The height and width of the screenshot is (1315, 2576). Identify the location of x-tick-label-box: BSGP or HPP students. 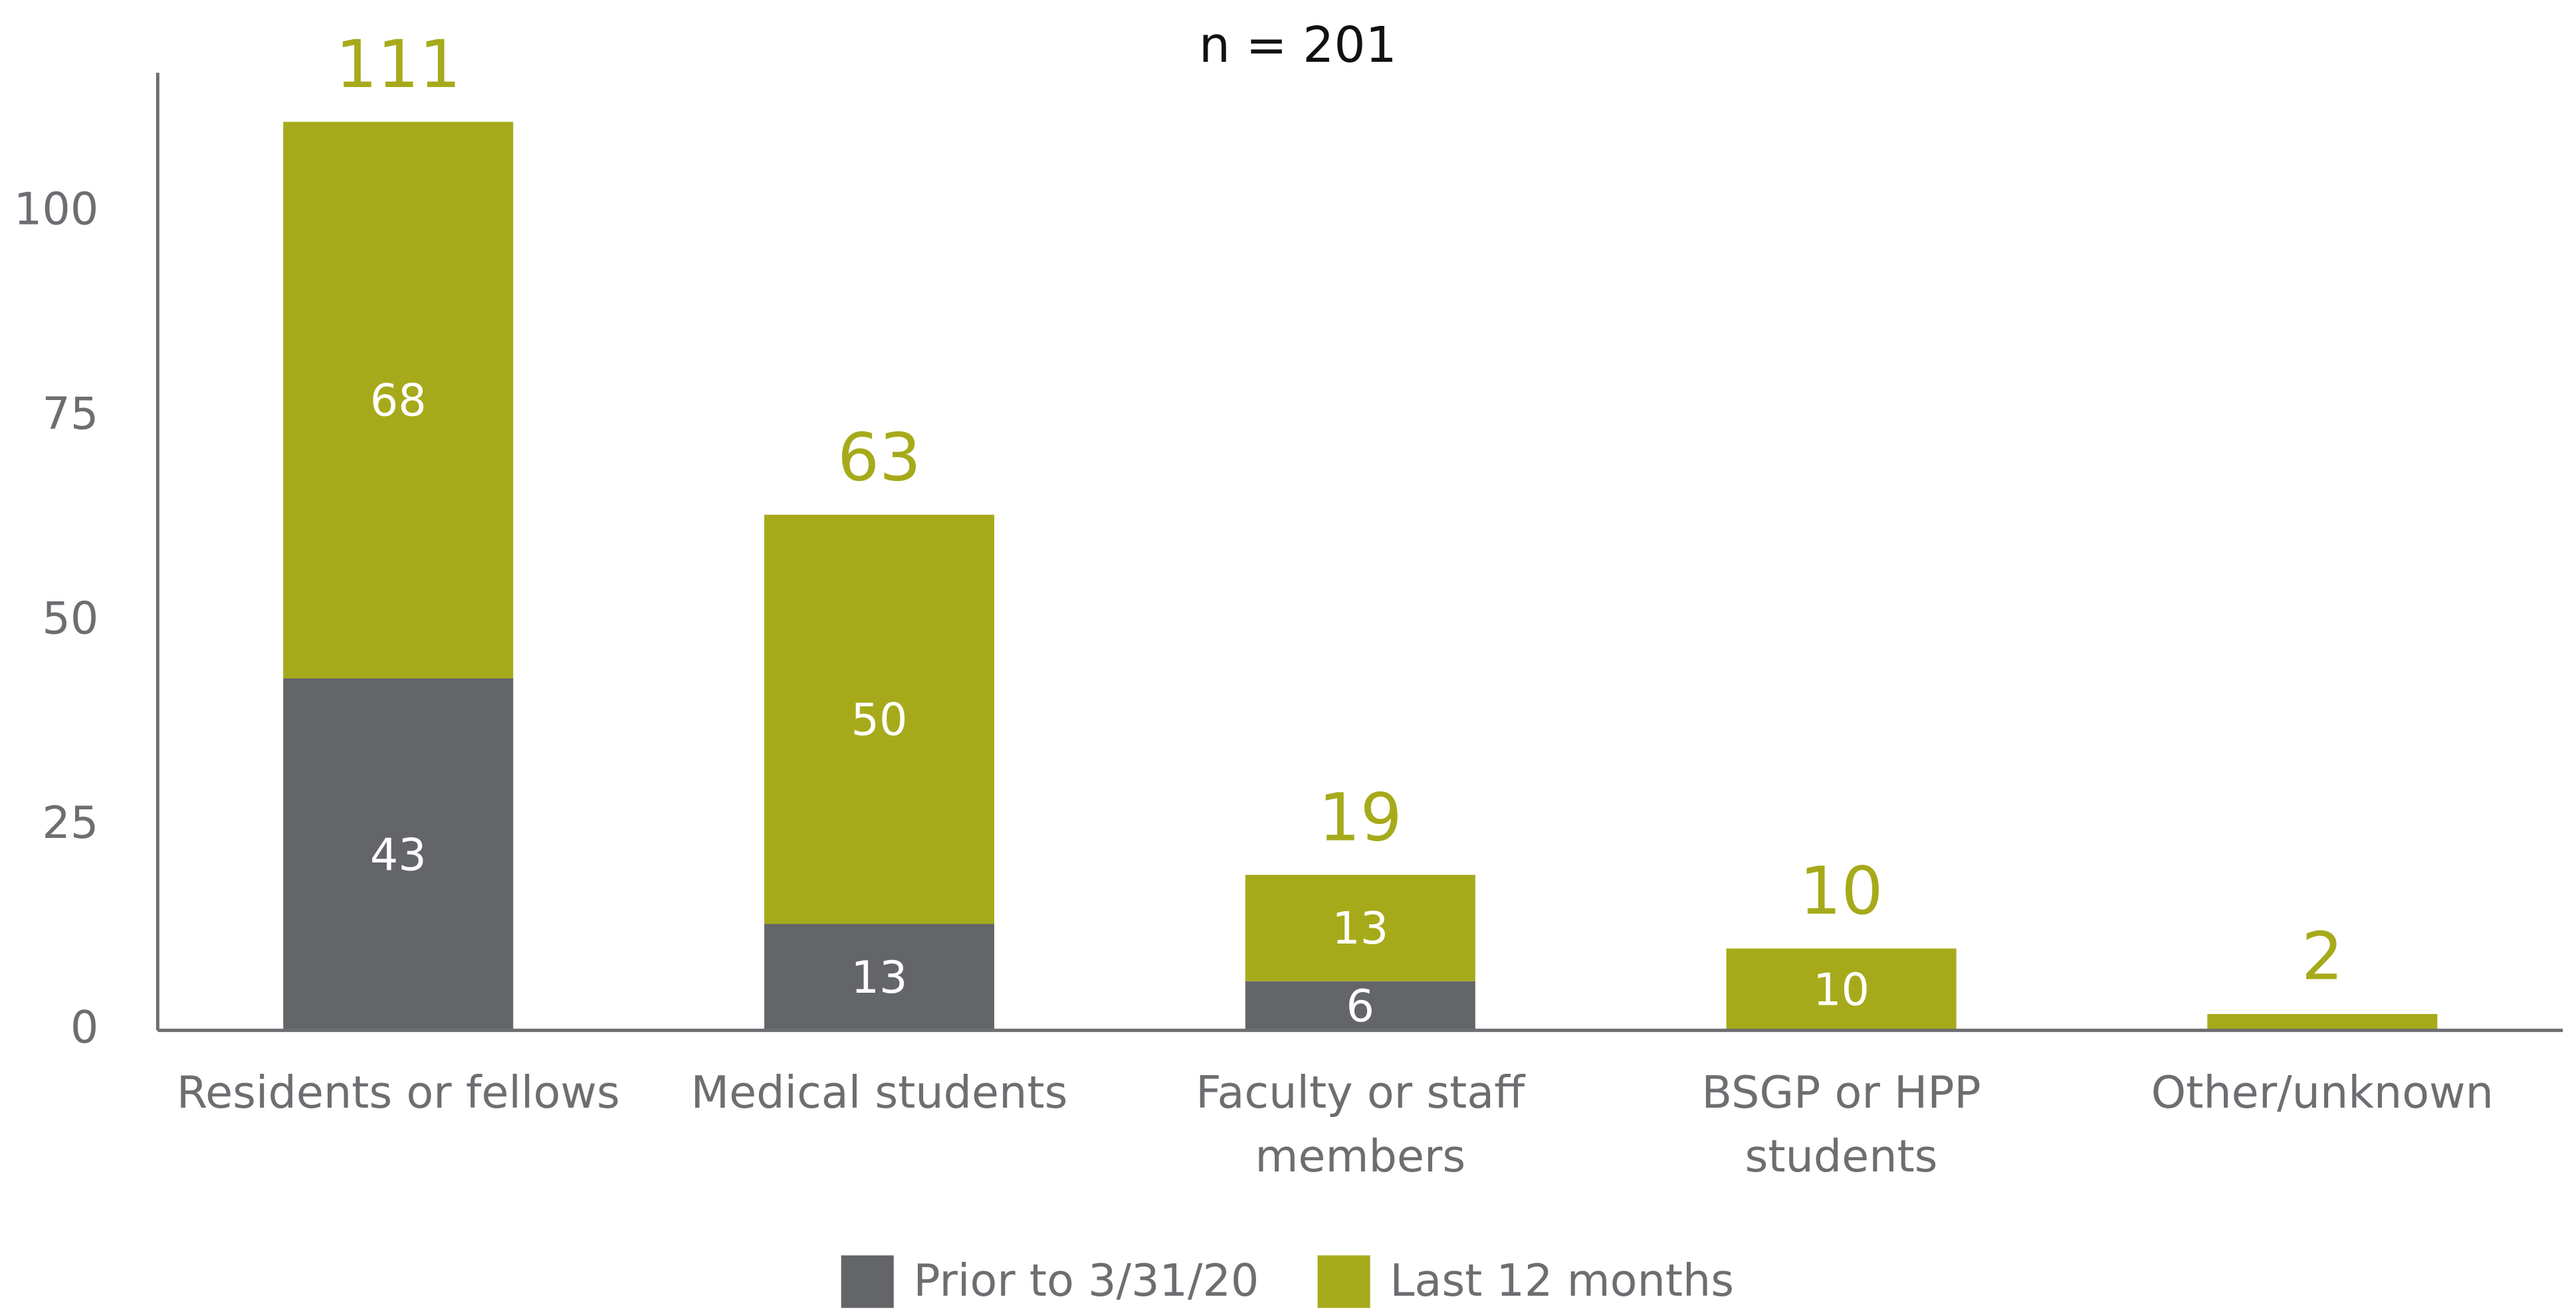
(1841, 1125).